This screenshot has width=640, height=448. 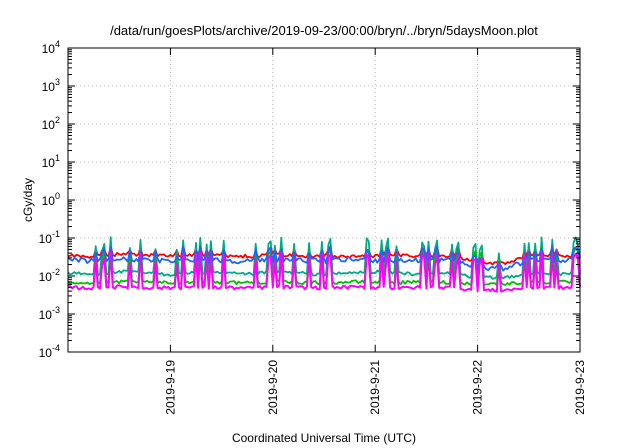 I want to click on series-layer, so click(x=324, y=264).